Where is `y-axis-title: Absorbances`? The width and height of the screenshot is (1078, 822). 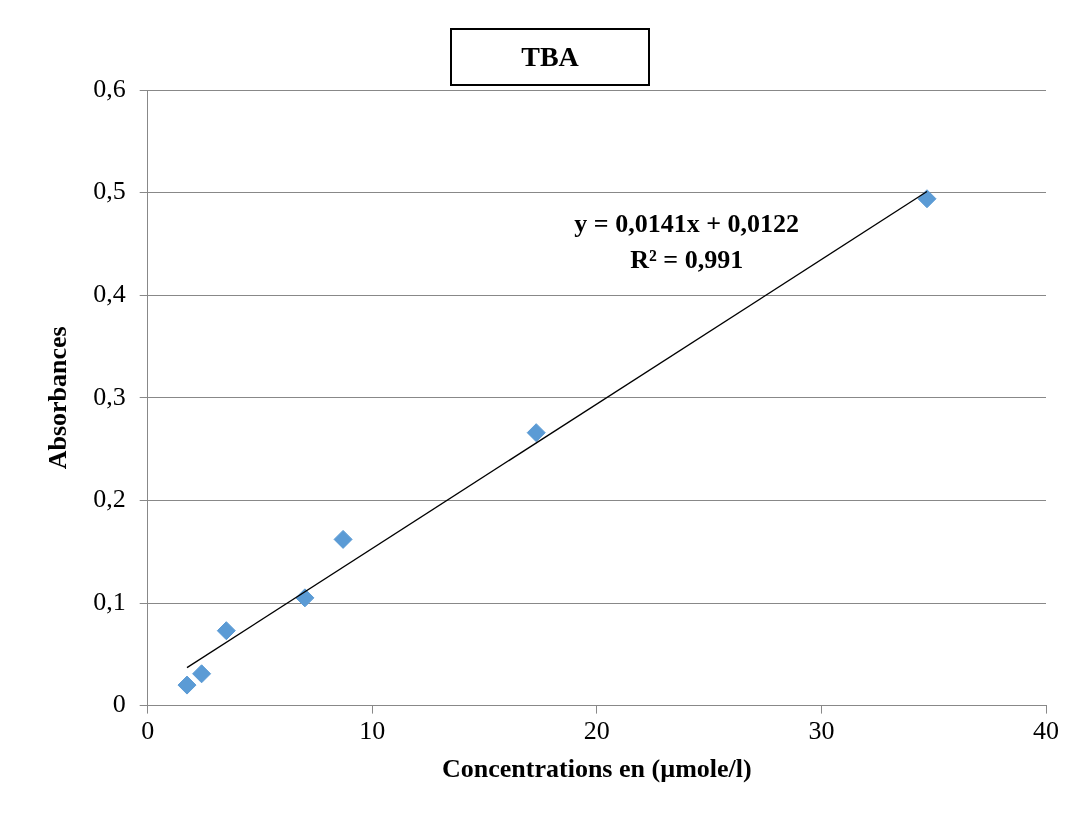
y-axis-title: Absorbances is located at coordinates (58, 398).